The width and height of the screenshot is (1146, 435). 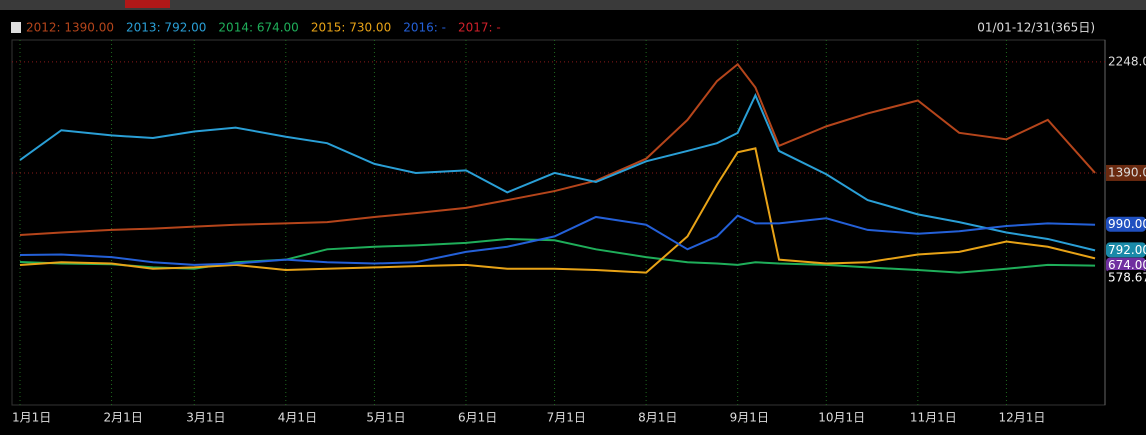 What do you see at coordinates (147, 4) in the screenshot?
I see `tab` at bounding box center [147, 4].